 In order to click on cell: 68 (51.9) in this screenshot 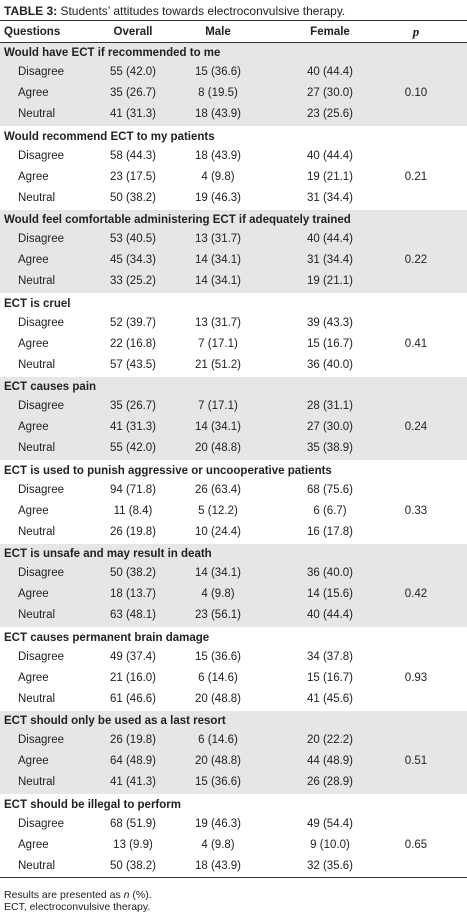, I will do `click(133, 823)`.